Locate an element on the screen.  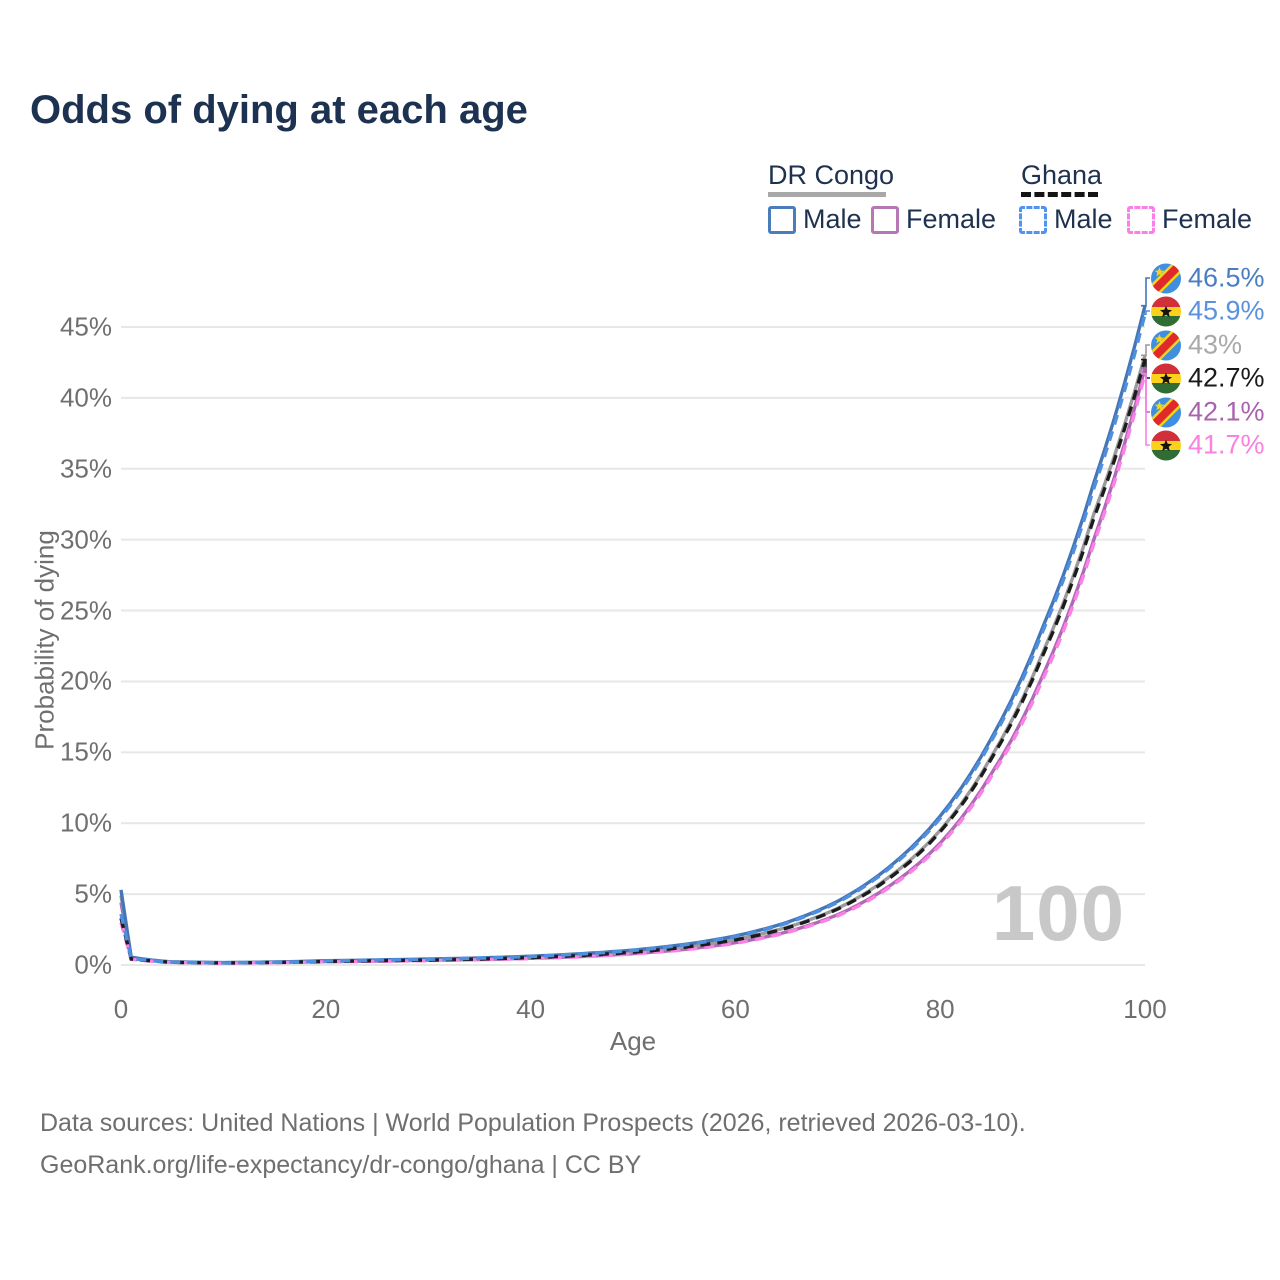
x-axis-title: Age is located at coordinates (633, 1041).